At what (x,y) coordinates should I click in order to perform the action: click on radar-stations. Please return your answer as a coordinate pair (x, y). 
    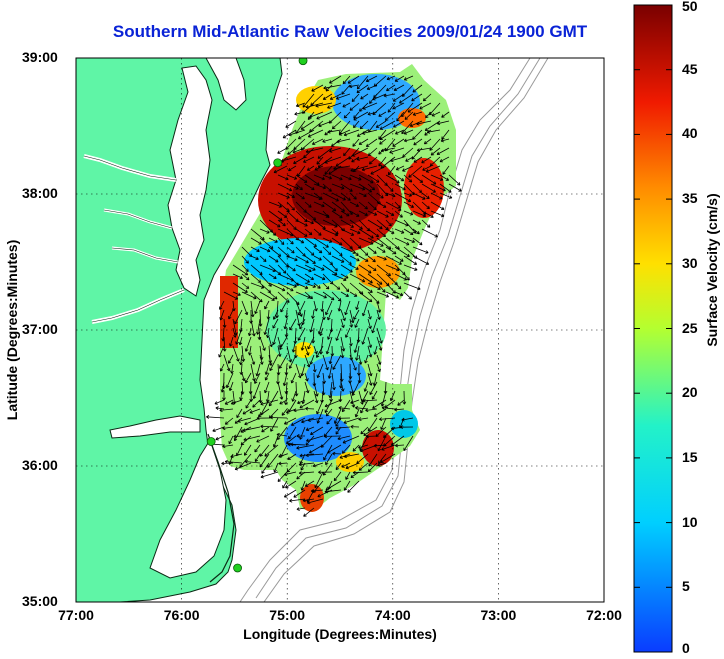
    Looking at the image, I should click on (257, 315).